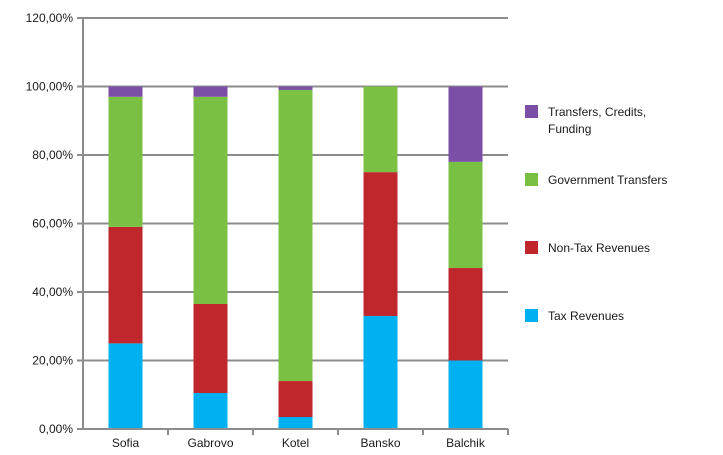 This screenshot has width=723, height=455. I want to click on legend-label: Non-Tax Revenues, so click(599, 248).